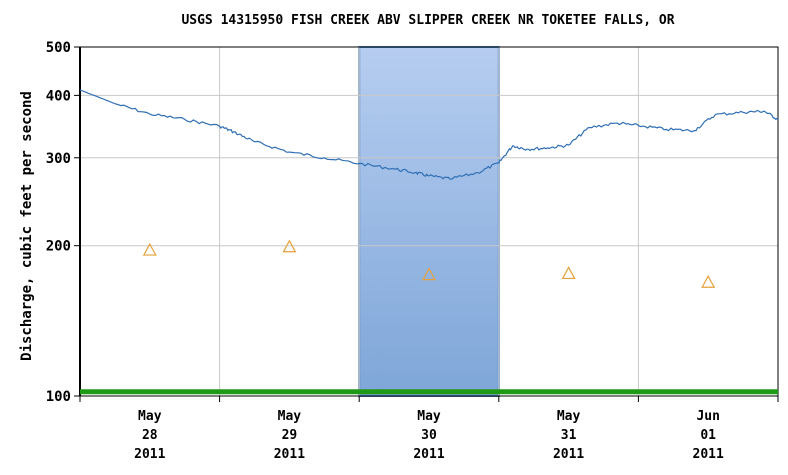 The height and width of the screenshot is (475, 788). I want to click on x-tick-month: Jun, so click(707, 416).